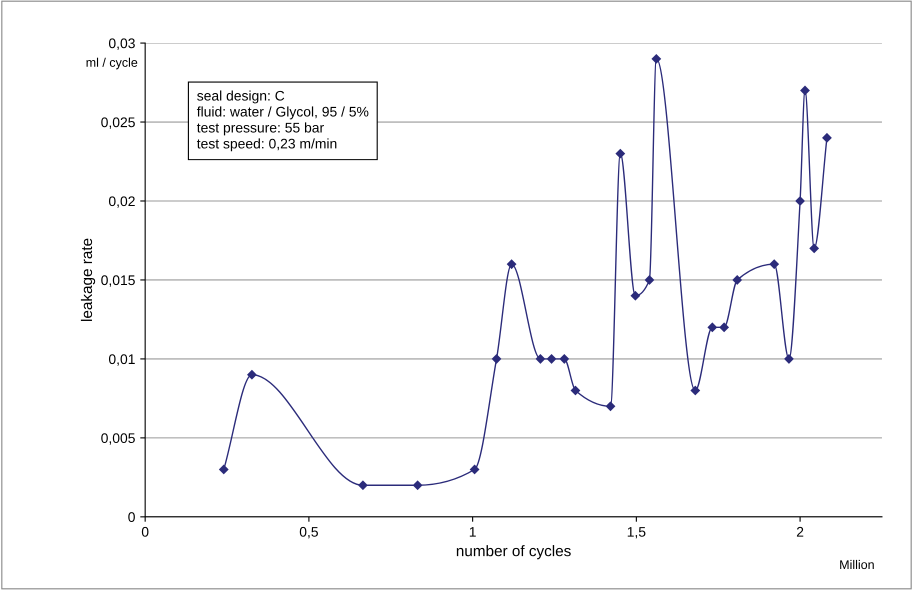  I want to click on y-tick-label: 0,02, so click(121, 202).